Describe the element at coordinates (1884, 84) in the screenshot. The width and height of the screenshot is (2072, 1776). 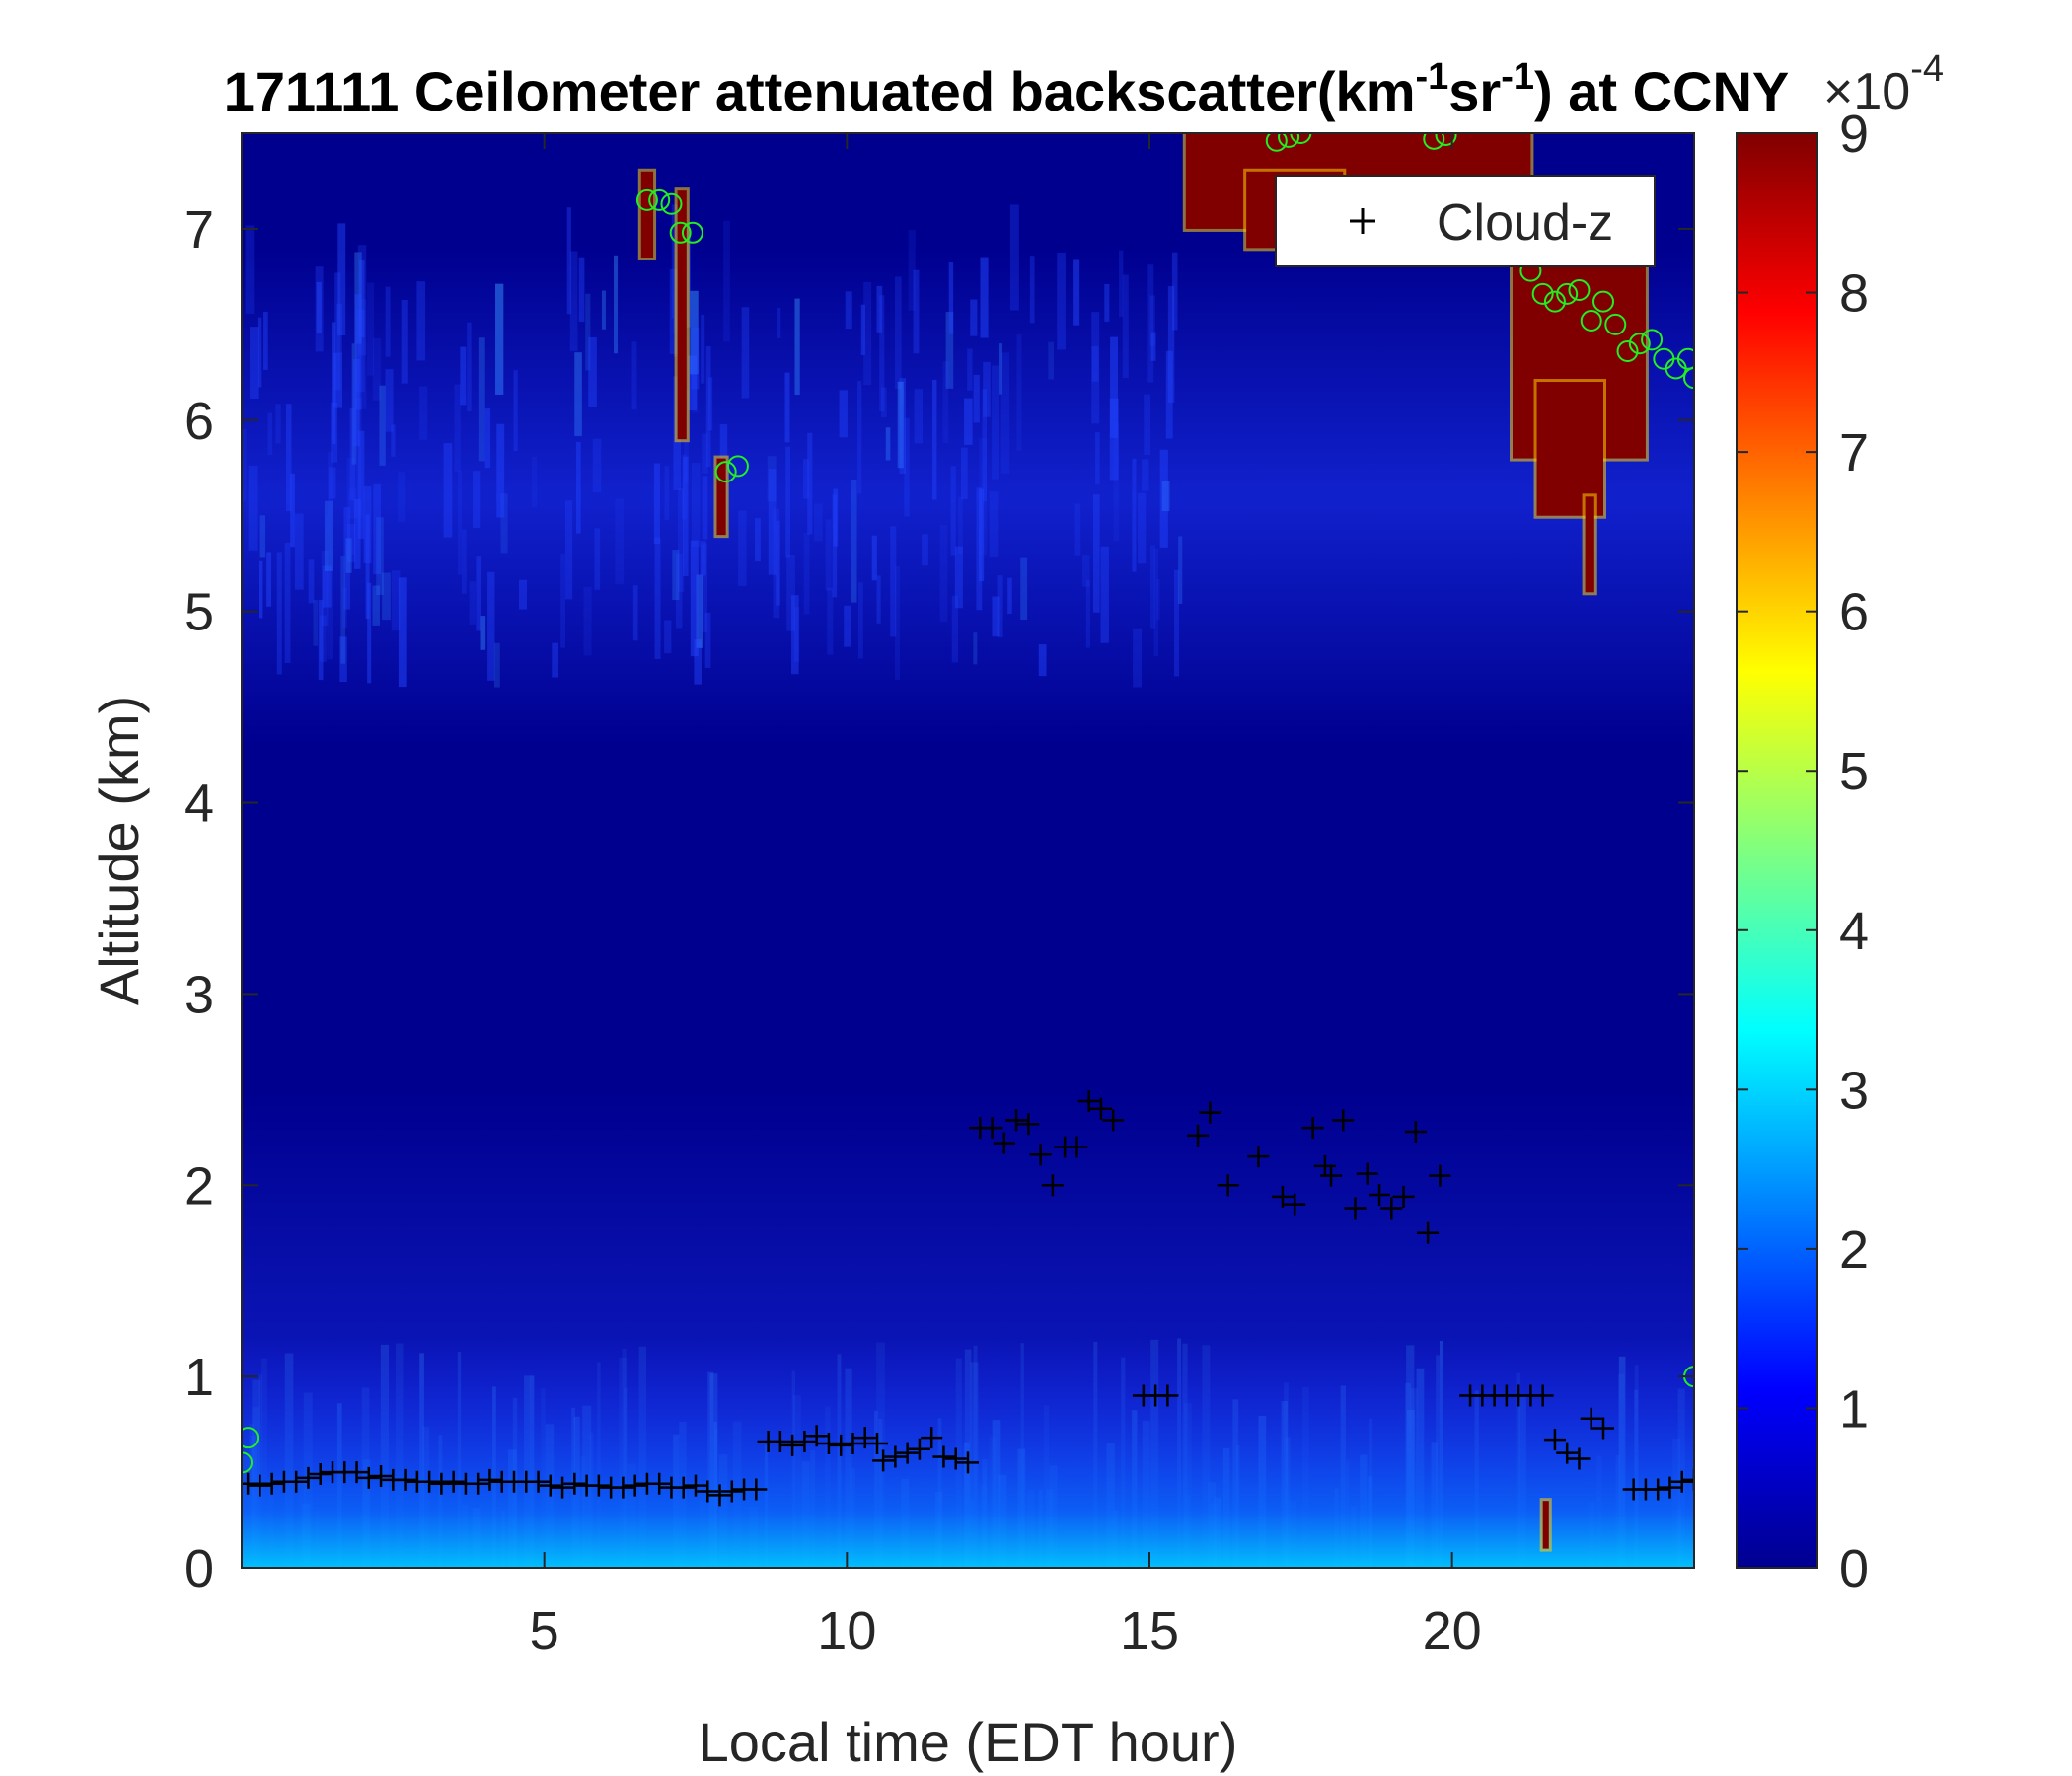
I see `colorbar-exponent: ×10⁻⁴` at that location.